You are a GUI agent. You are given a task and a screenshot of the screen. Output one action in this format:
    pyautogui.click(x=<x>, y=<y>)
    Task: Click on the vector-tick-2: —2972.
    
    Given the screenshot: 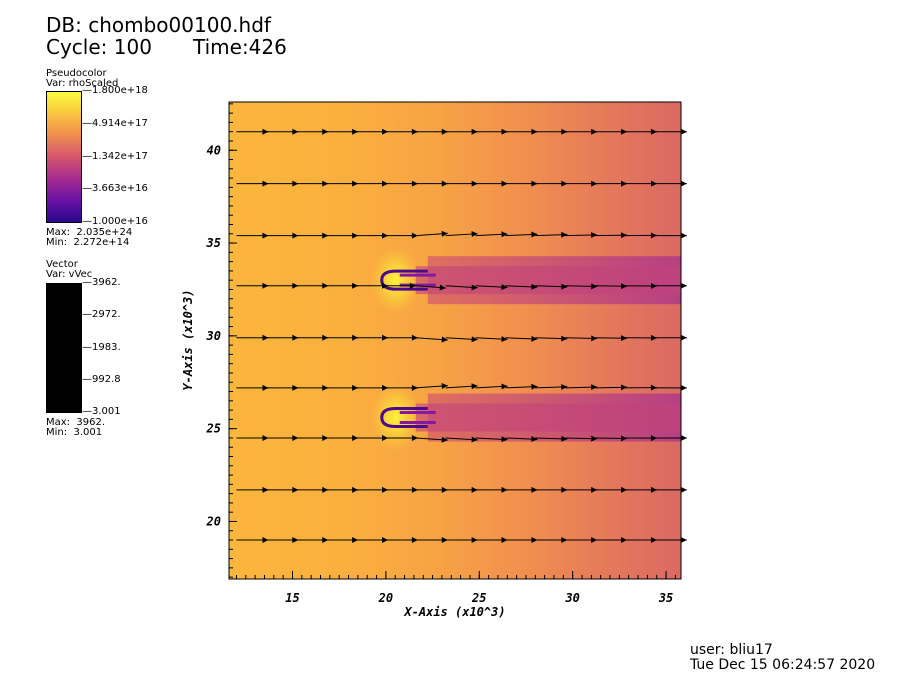 What is the action you would take?
    pyautogui.click(x=101, y=314)
    